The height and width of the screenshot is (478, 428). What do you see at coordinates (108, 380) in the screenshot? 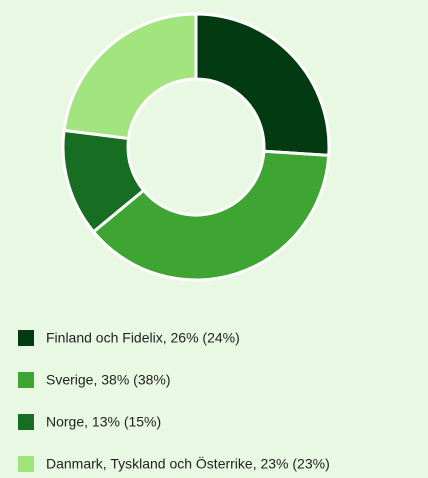
I see `legend-label: Sverige, 38% (38%)` at bounding box center [108, 380].